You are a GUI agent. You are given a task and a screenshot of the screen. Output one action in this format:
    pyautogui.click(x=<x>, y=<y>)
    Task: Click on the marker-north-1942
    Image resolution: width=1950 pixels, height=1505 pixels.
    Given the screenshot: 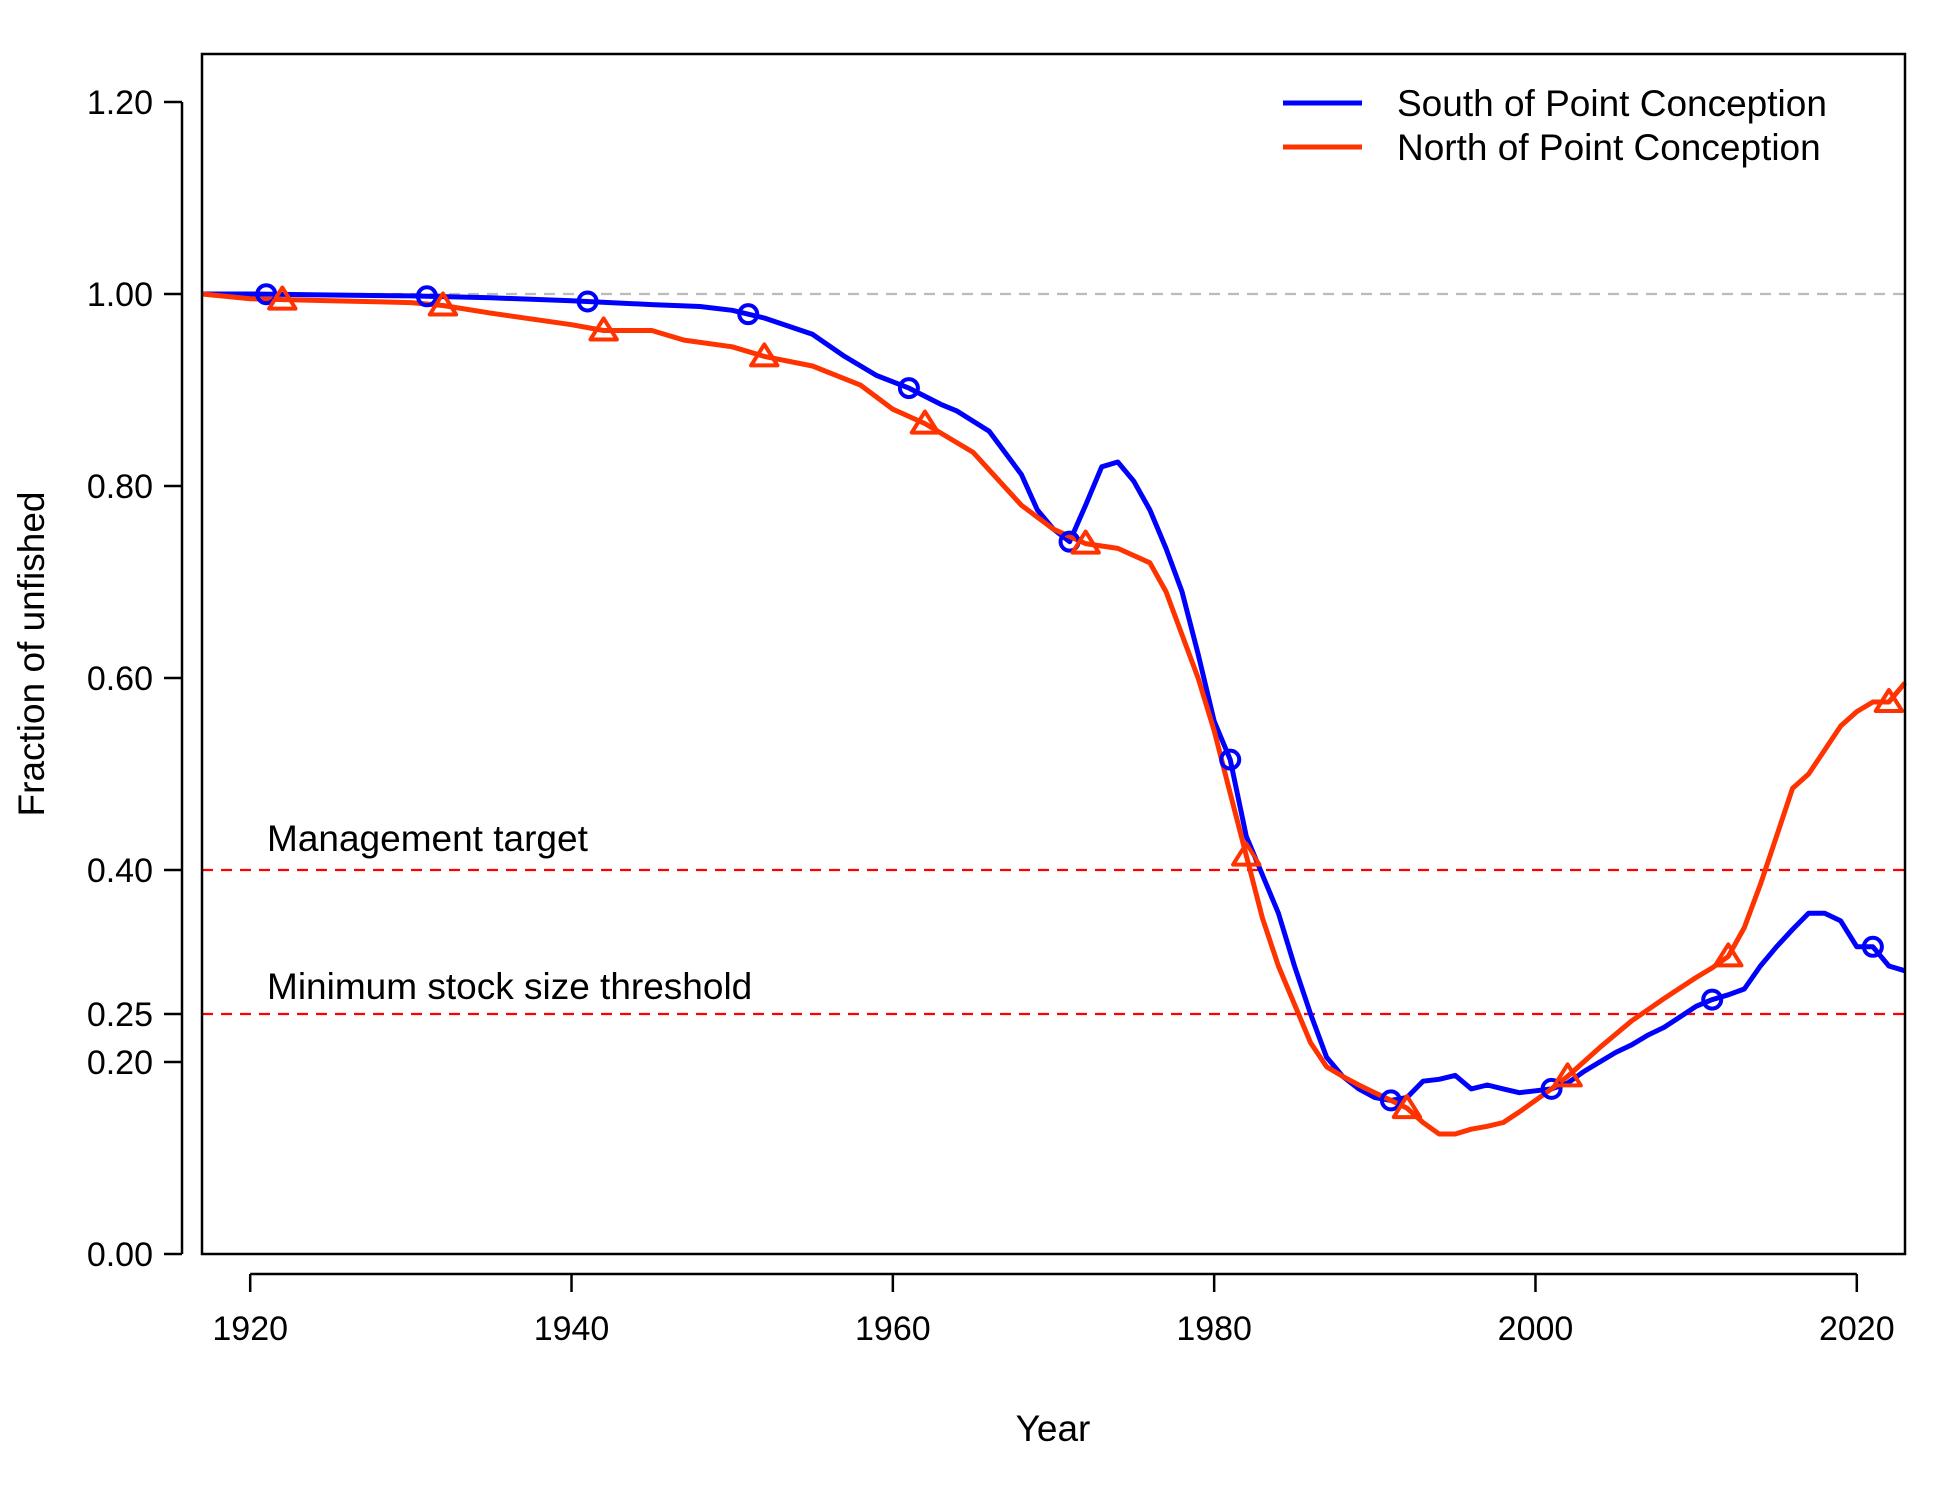 What is the action you would take?
    pyautogui.click(x=603, y=329)
    